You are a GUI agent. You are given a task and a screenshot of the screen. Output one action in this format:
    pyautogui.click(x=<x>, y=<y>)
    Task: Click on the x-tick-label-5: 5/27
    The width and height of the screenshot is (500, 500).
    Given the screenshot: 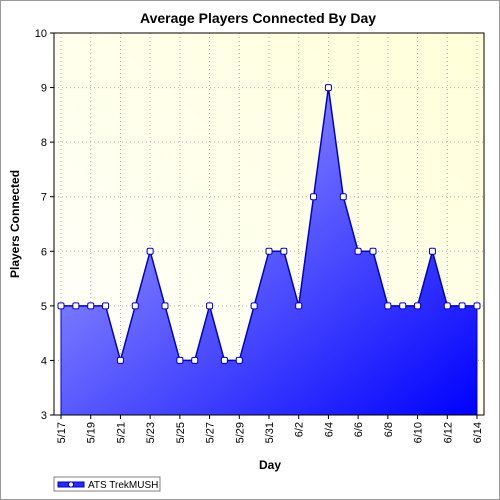 What is the action you would take?
    pyautogui.click(x=211, y=432)
    